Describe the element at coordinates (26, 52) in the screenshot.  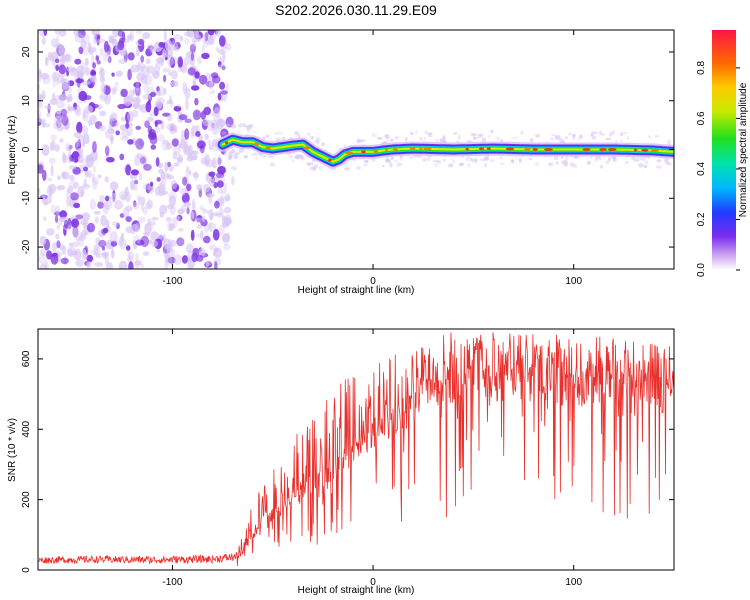
I see `y-tick-label: 20` at that location.